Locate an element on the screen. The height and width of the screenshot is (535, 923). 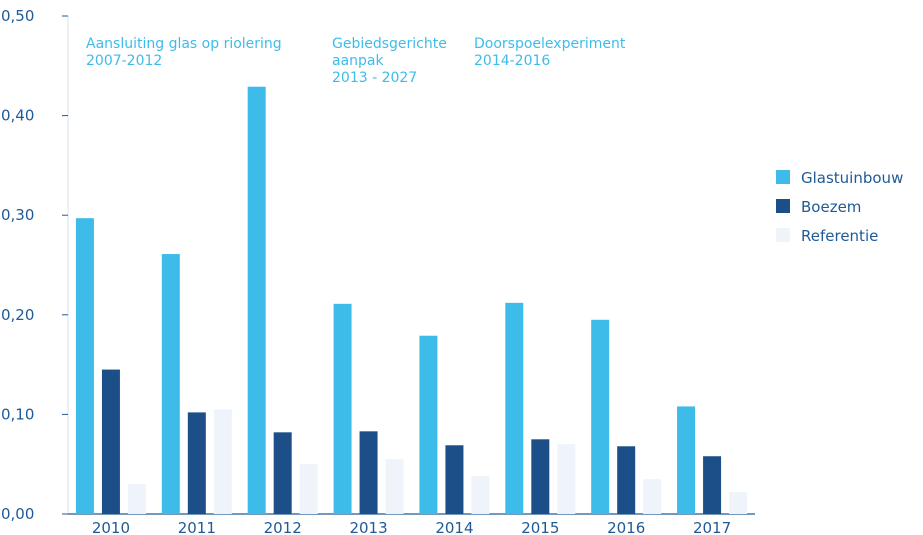
x-tick-label: 2016 is located at coordinates (626, 527).